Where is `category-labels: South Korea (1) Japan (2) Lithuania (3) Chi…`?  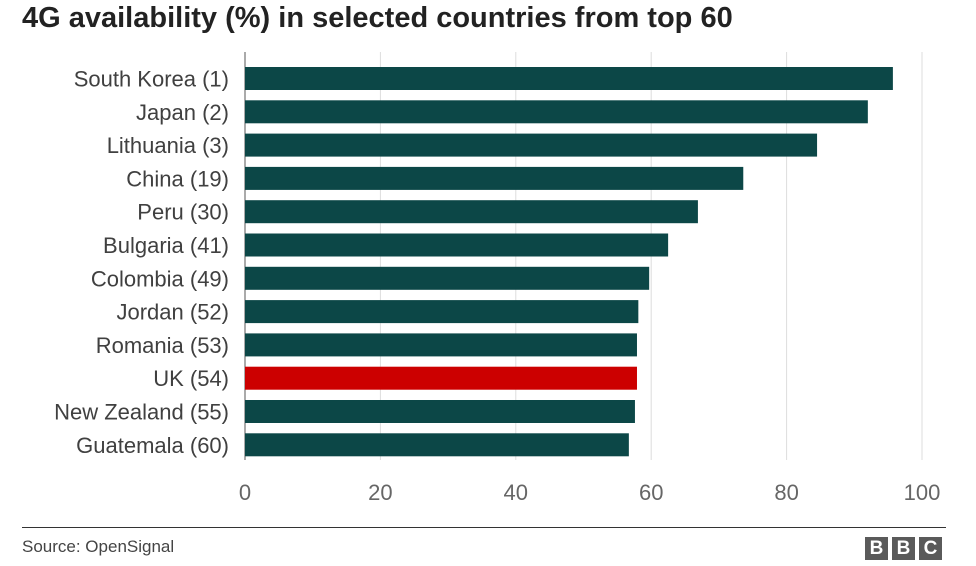 category-labels: South Korea (1) Japan (2) Lithuania (3) Chi… is located at coordinates (141, 262).